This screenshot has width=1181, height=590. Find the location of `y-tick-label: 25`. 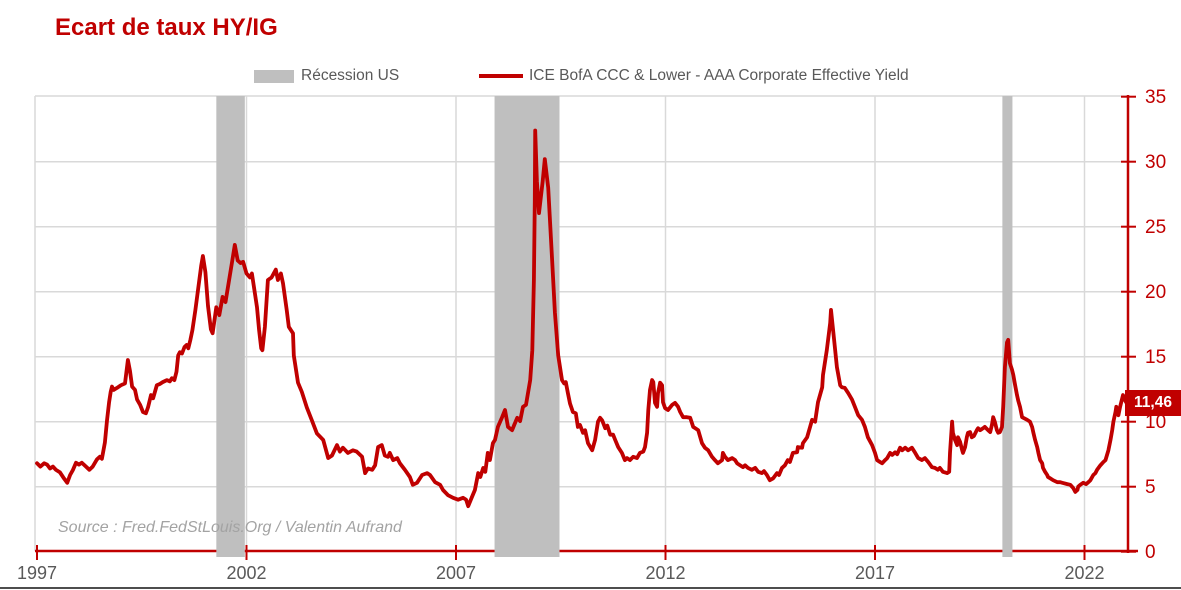

y-tick-label: 25 is located at coordinates (1155, 227).